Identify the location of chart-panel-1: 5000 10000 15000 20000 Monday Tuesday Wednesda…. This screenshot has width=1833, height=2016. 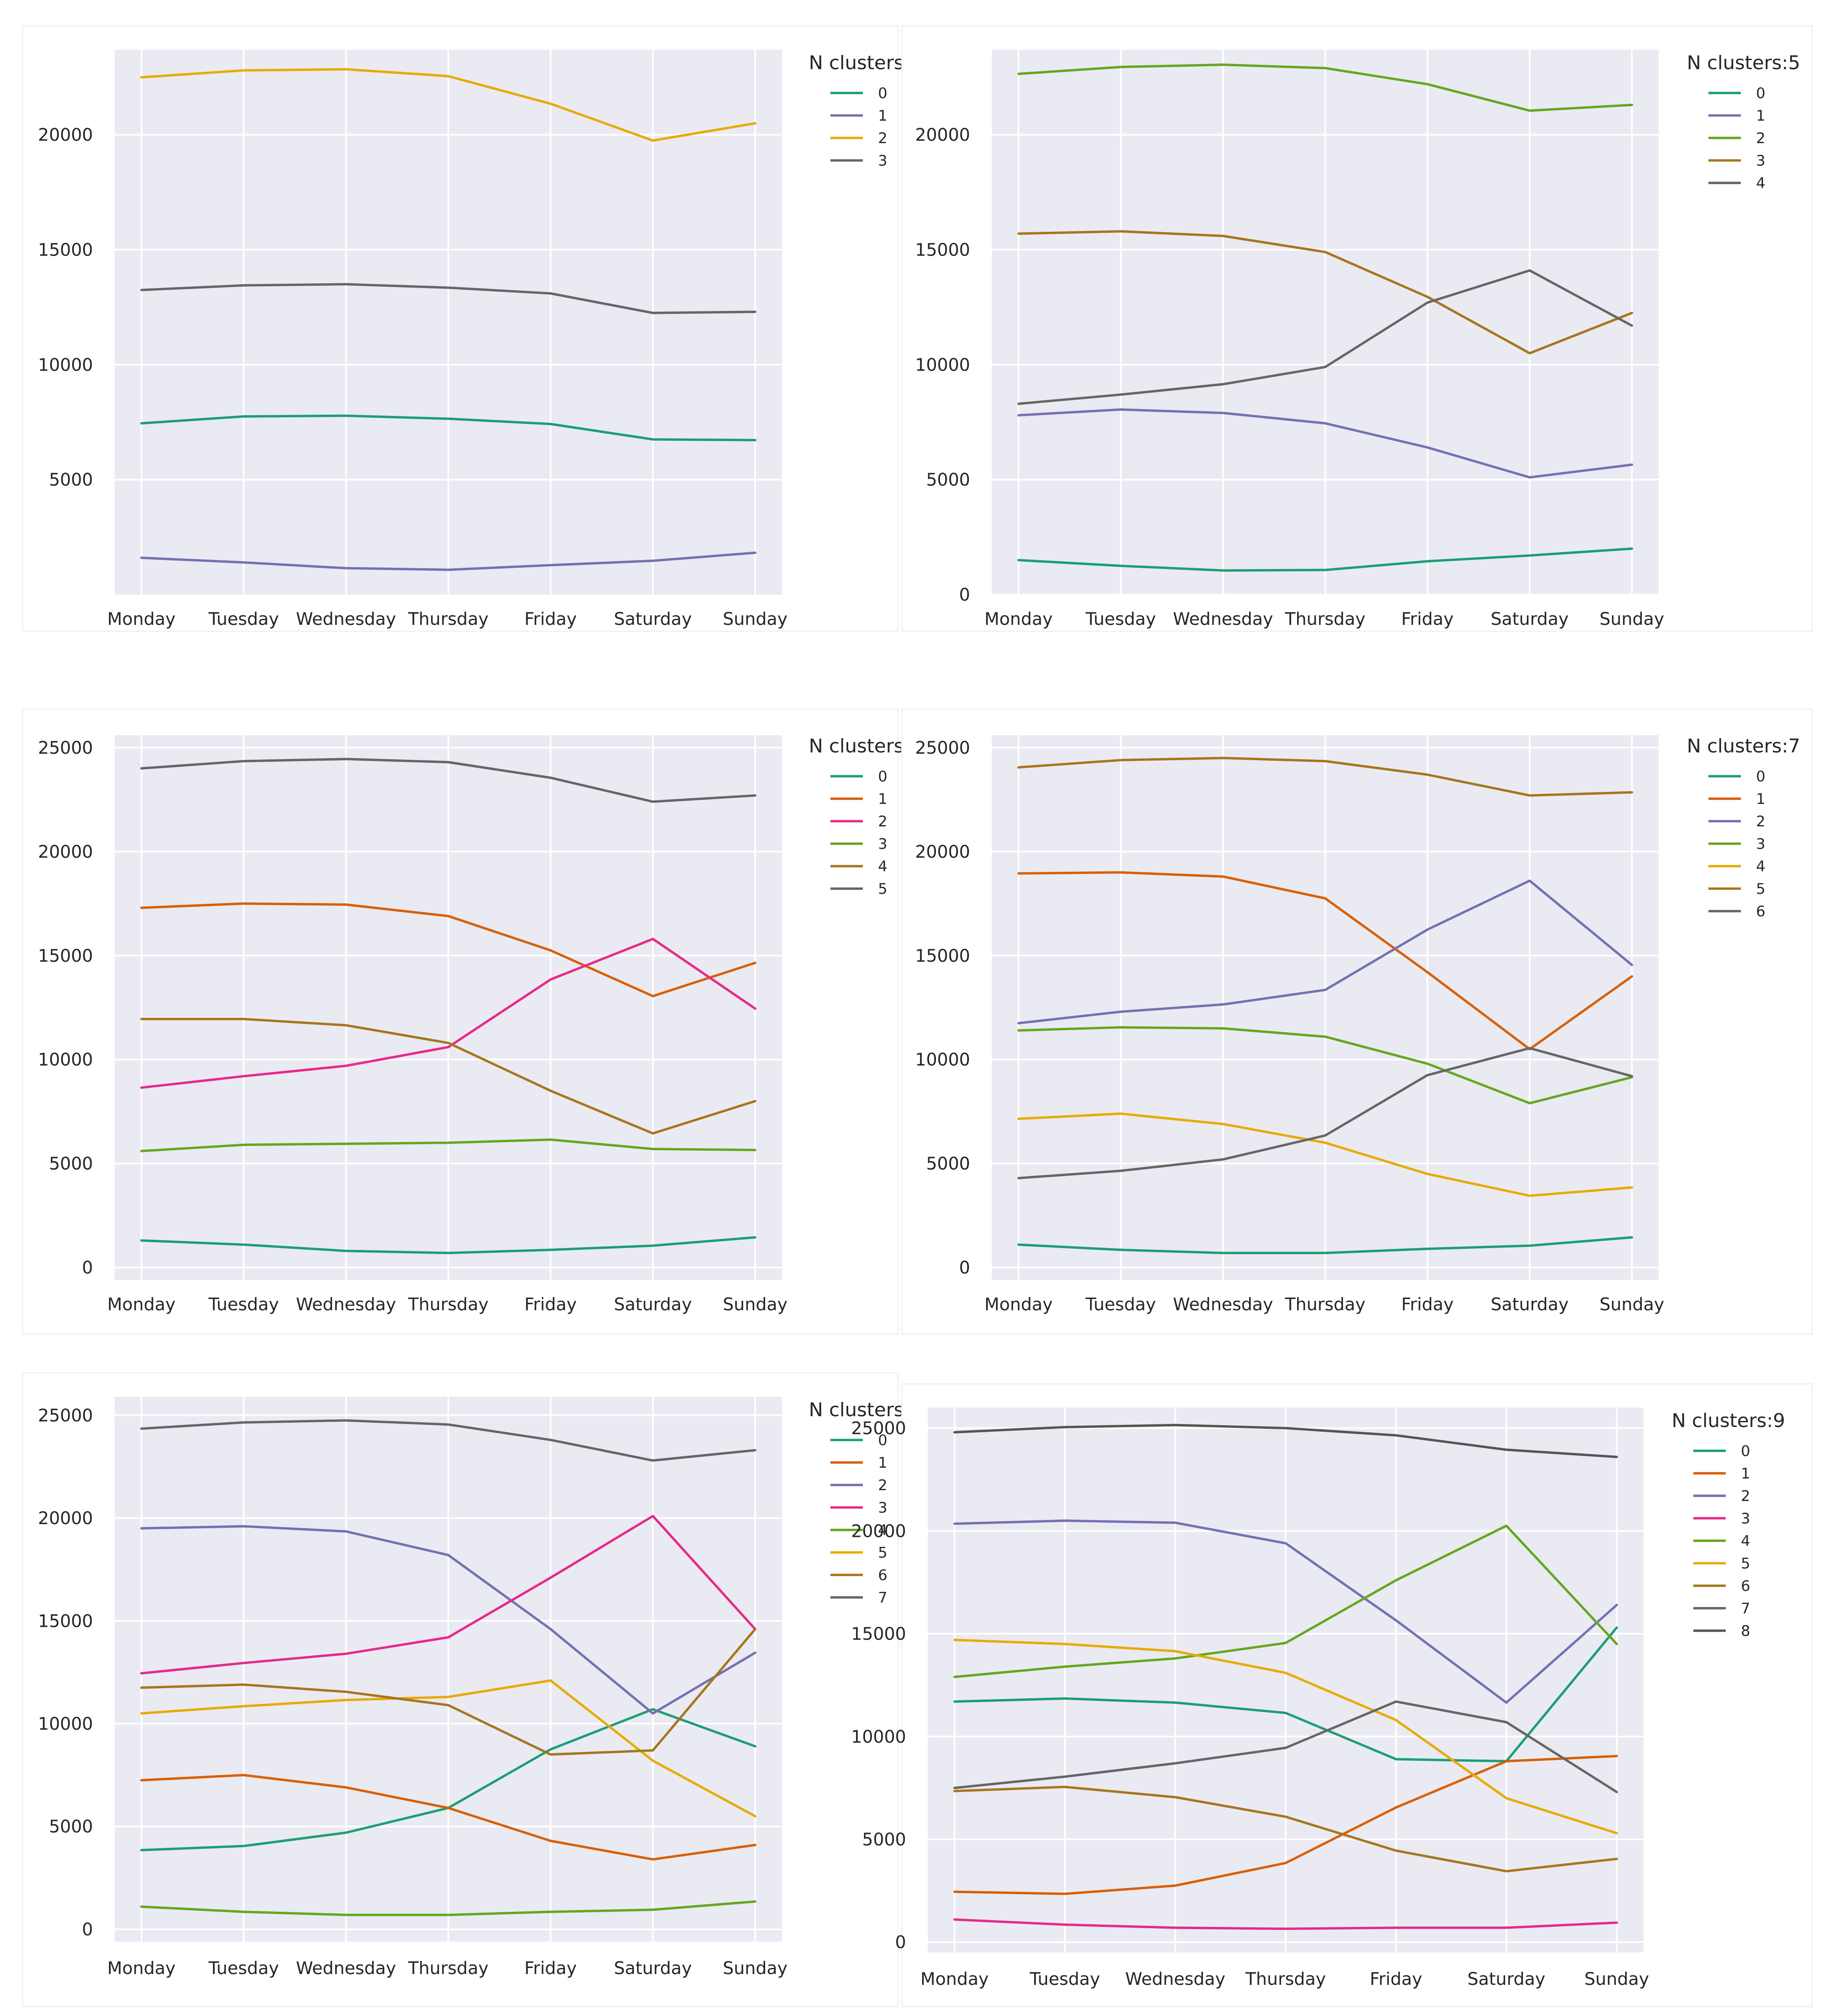
(472, 328).